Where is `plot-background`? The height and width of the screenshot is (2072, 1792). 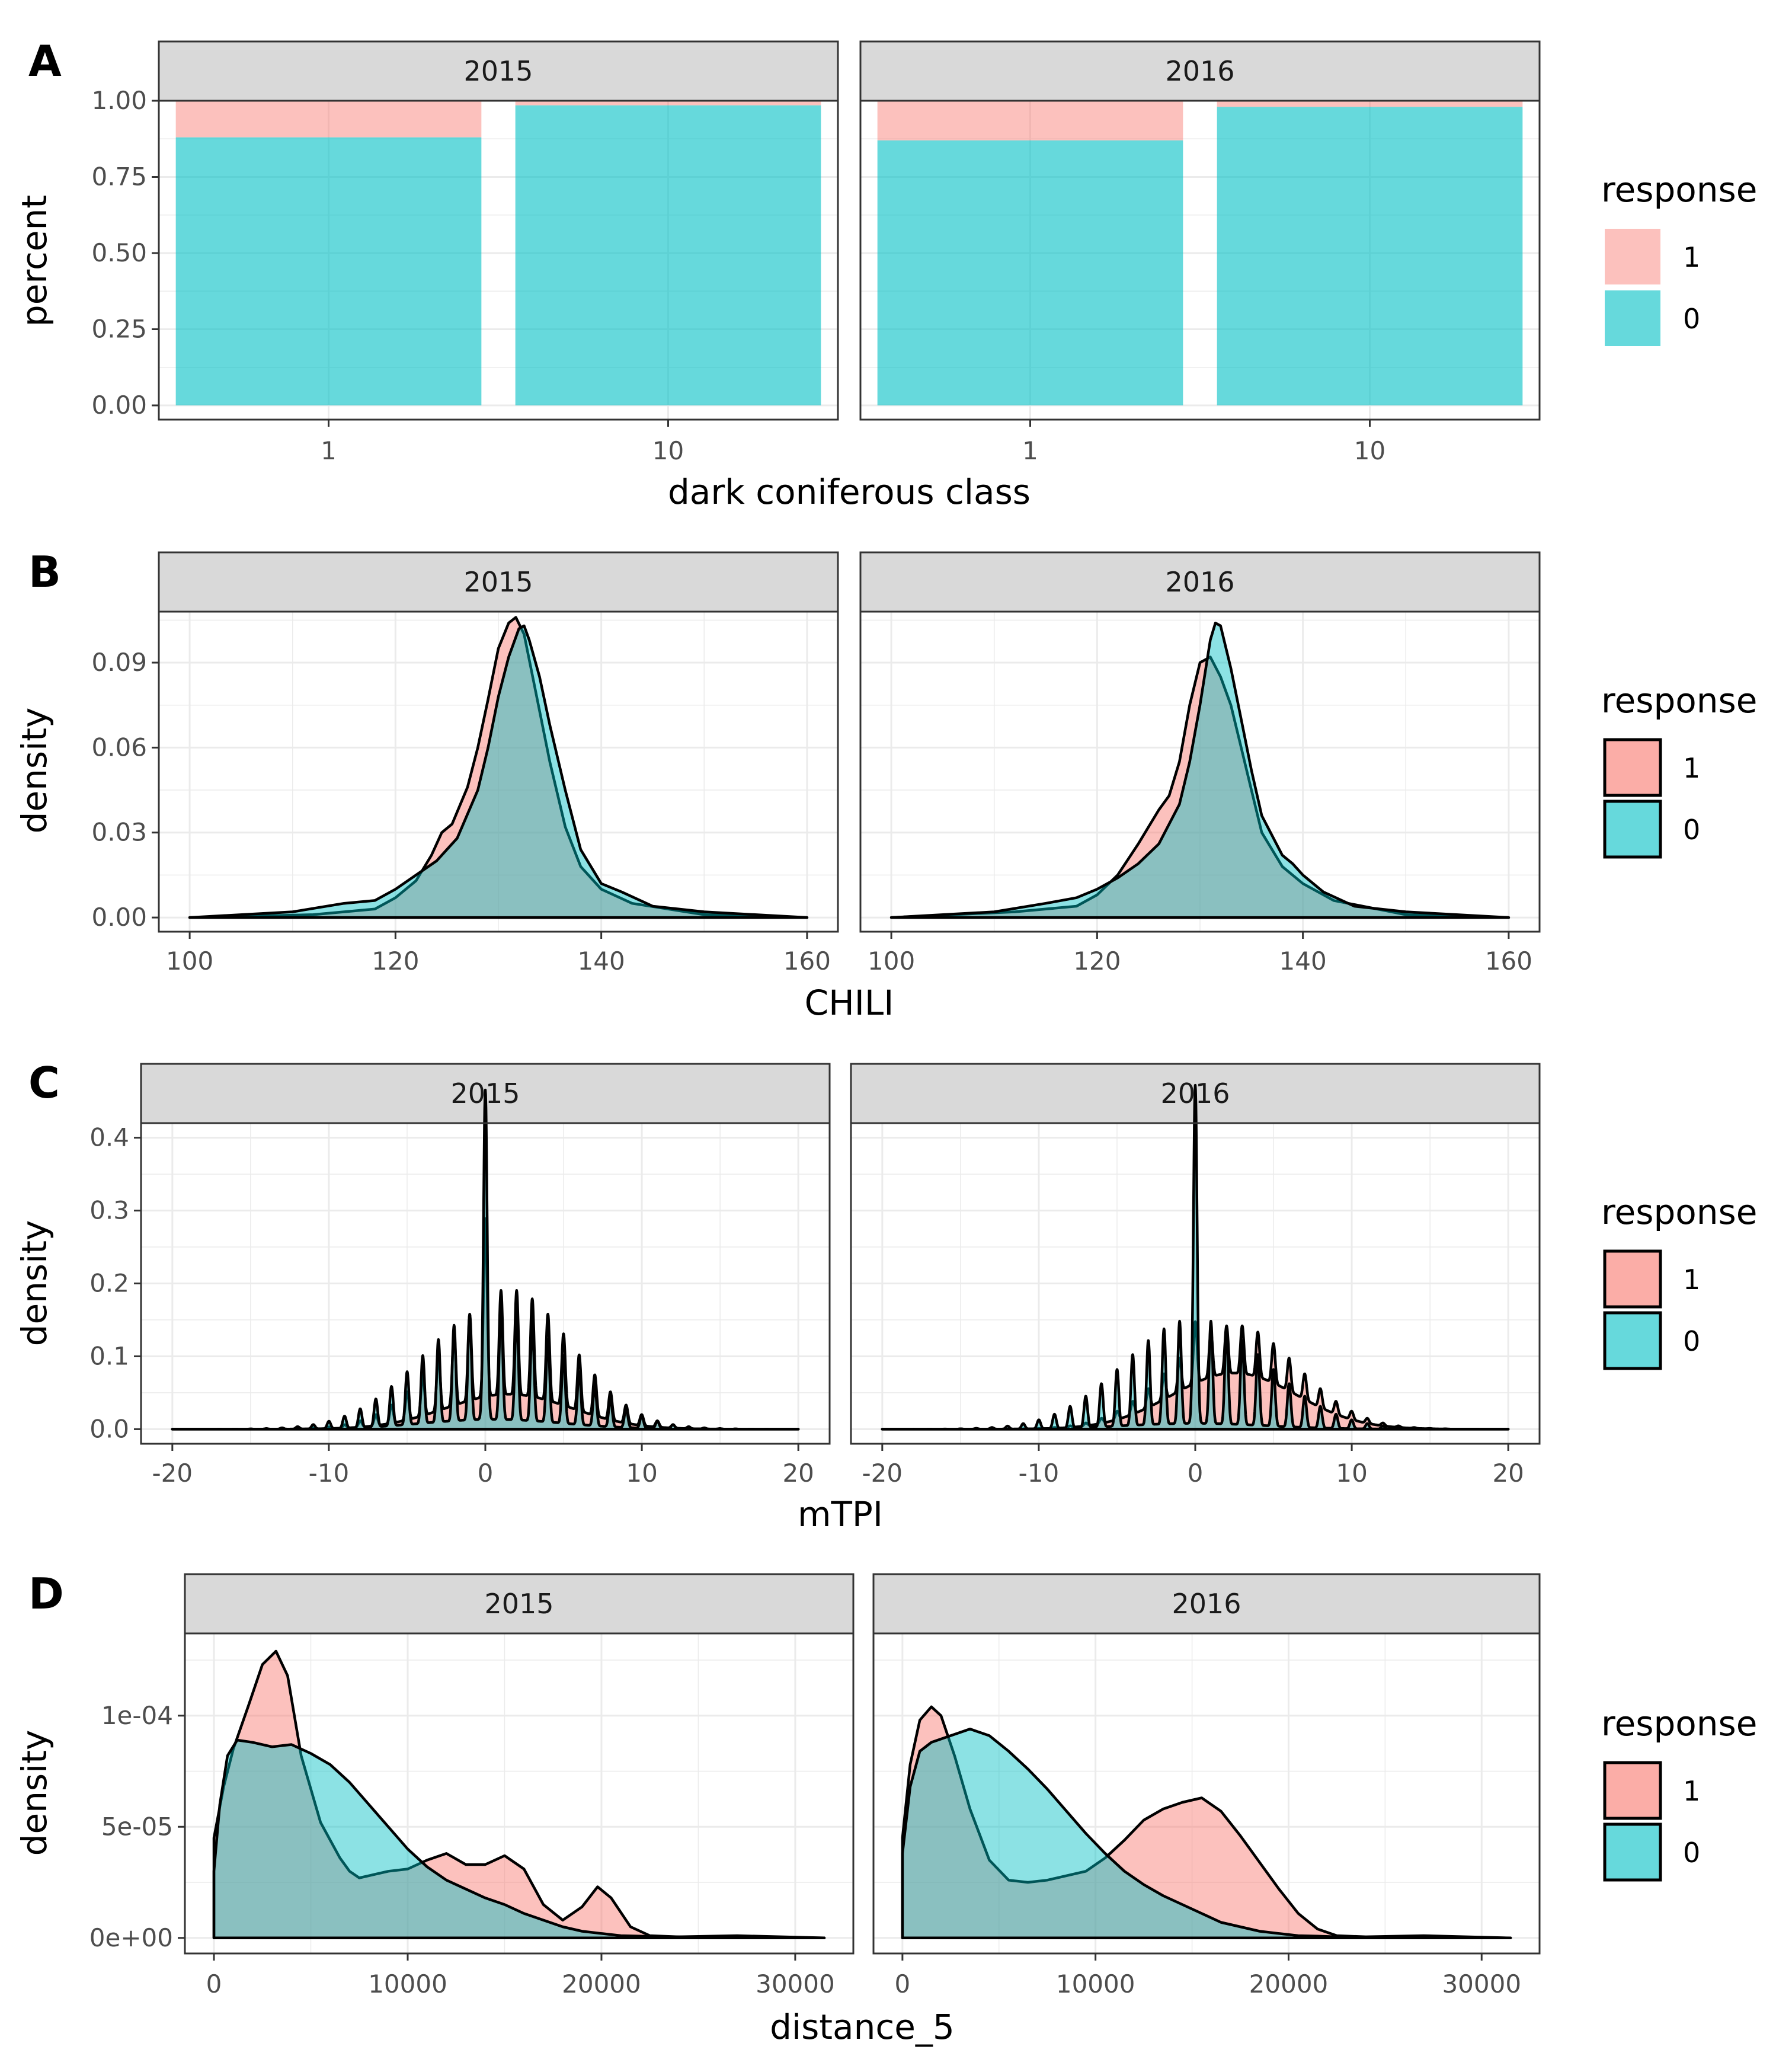
plot-background is located at coordinates (519, 1793).